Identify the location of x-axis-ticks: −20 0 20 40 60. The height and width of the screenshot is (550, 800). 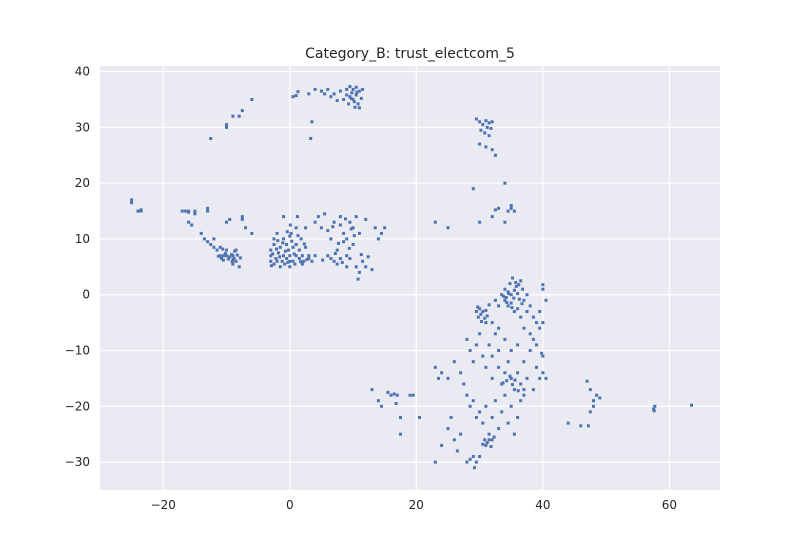
(414, 505).